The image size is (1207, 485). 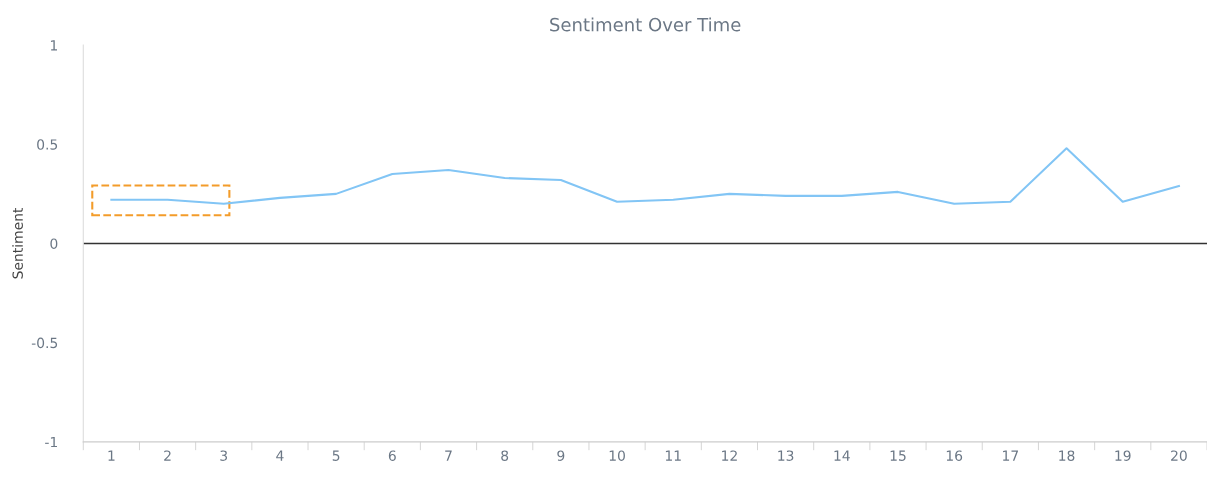 I want to click on x-tick-label: 14, so click(x=842, y=455).